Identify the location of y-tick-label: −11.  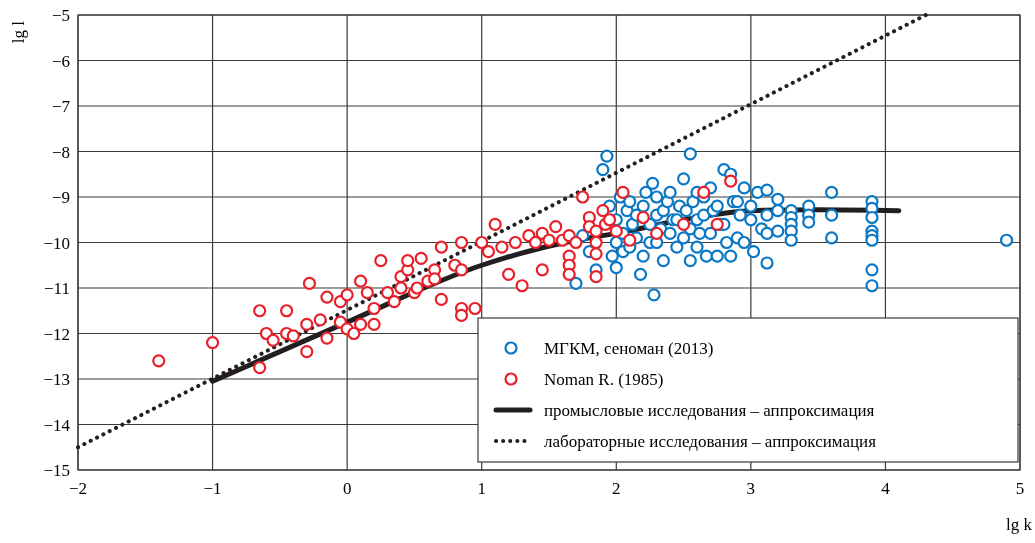
(57, 288).